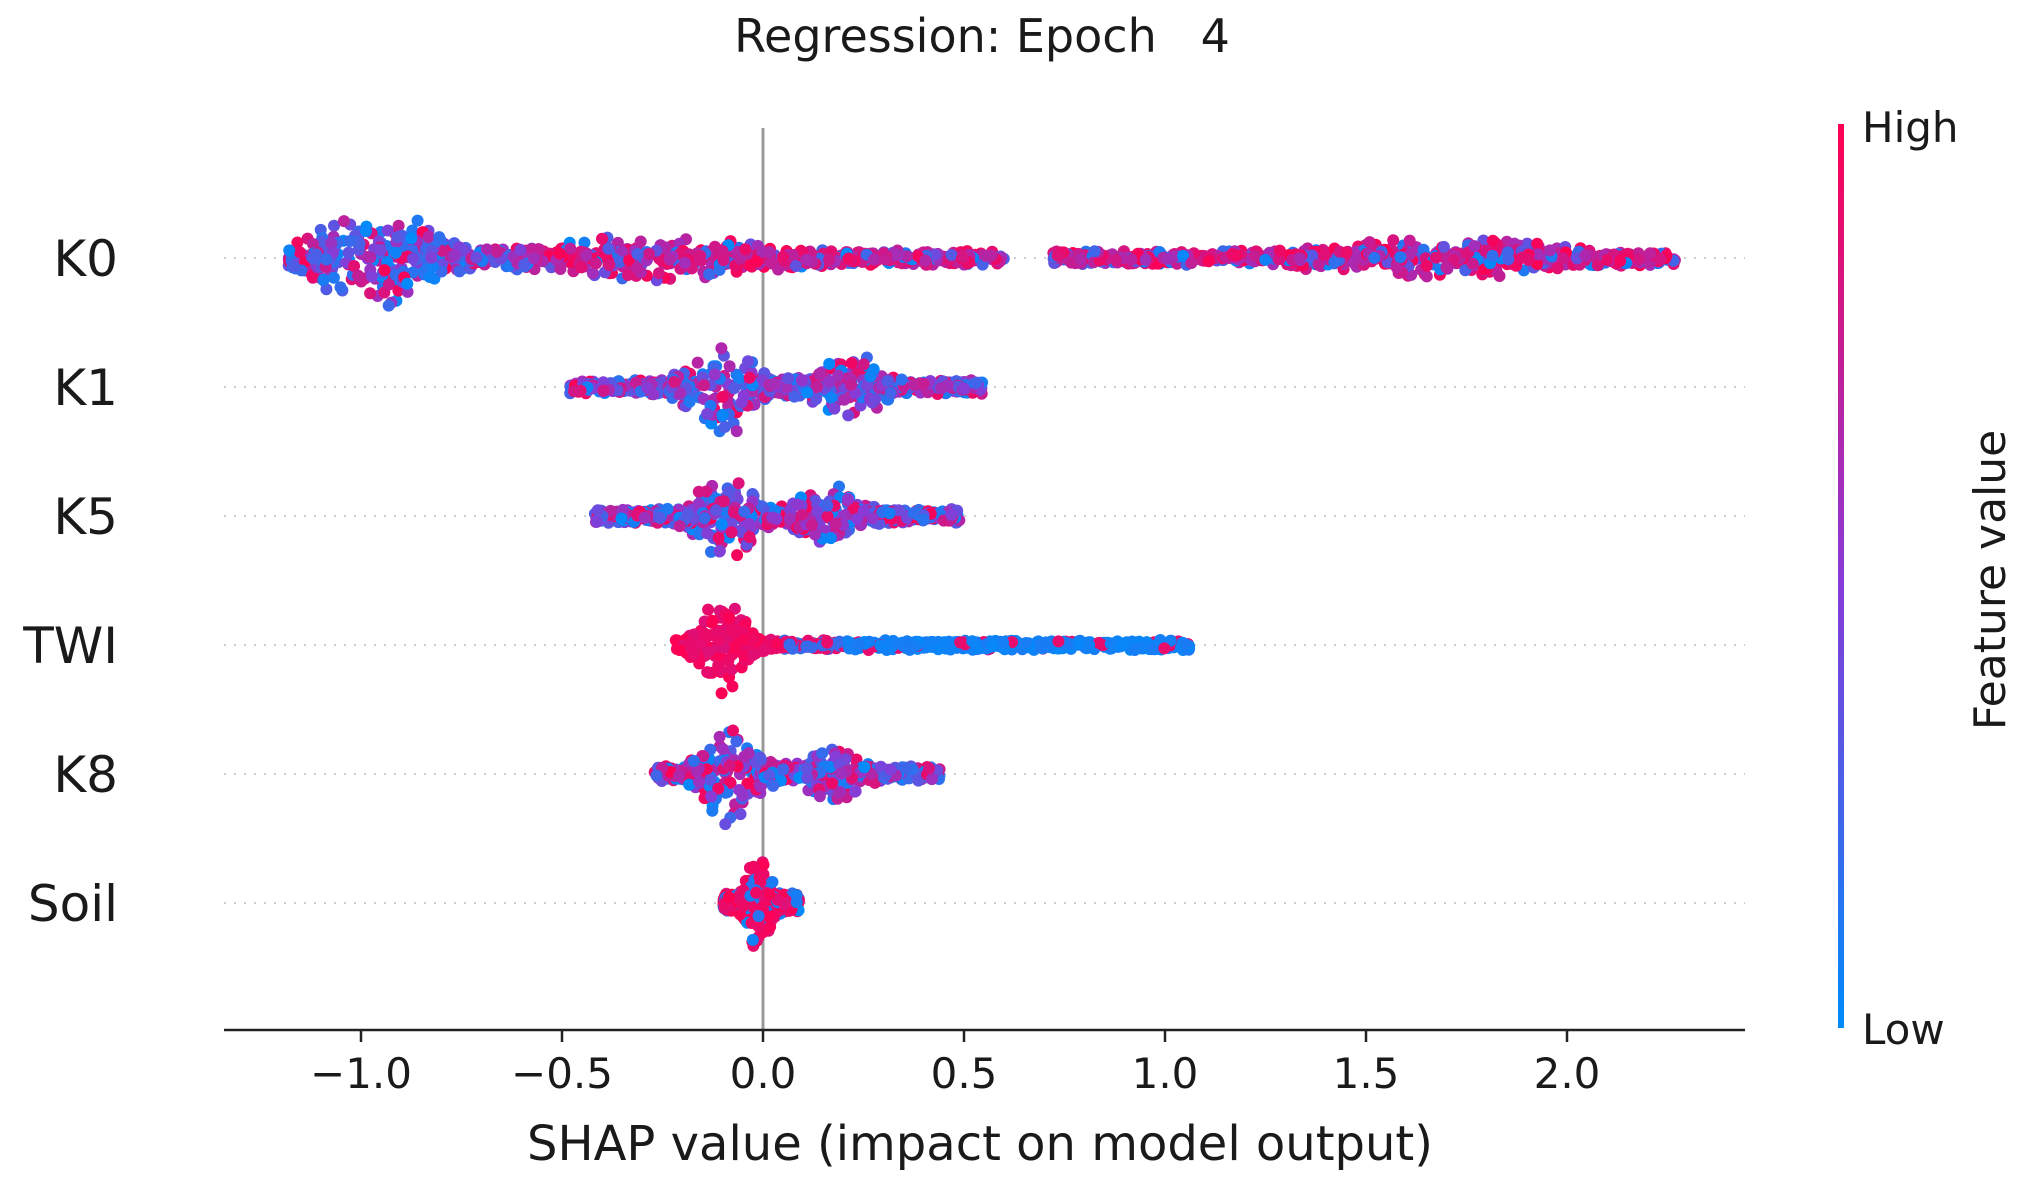 Image resolution: width=2022 pixels, height=1186 pixels. Describe the element at coordinates (1903, 1029) in the screenshot. I see `colorbar-low-label: Low` at that location.